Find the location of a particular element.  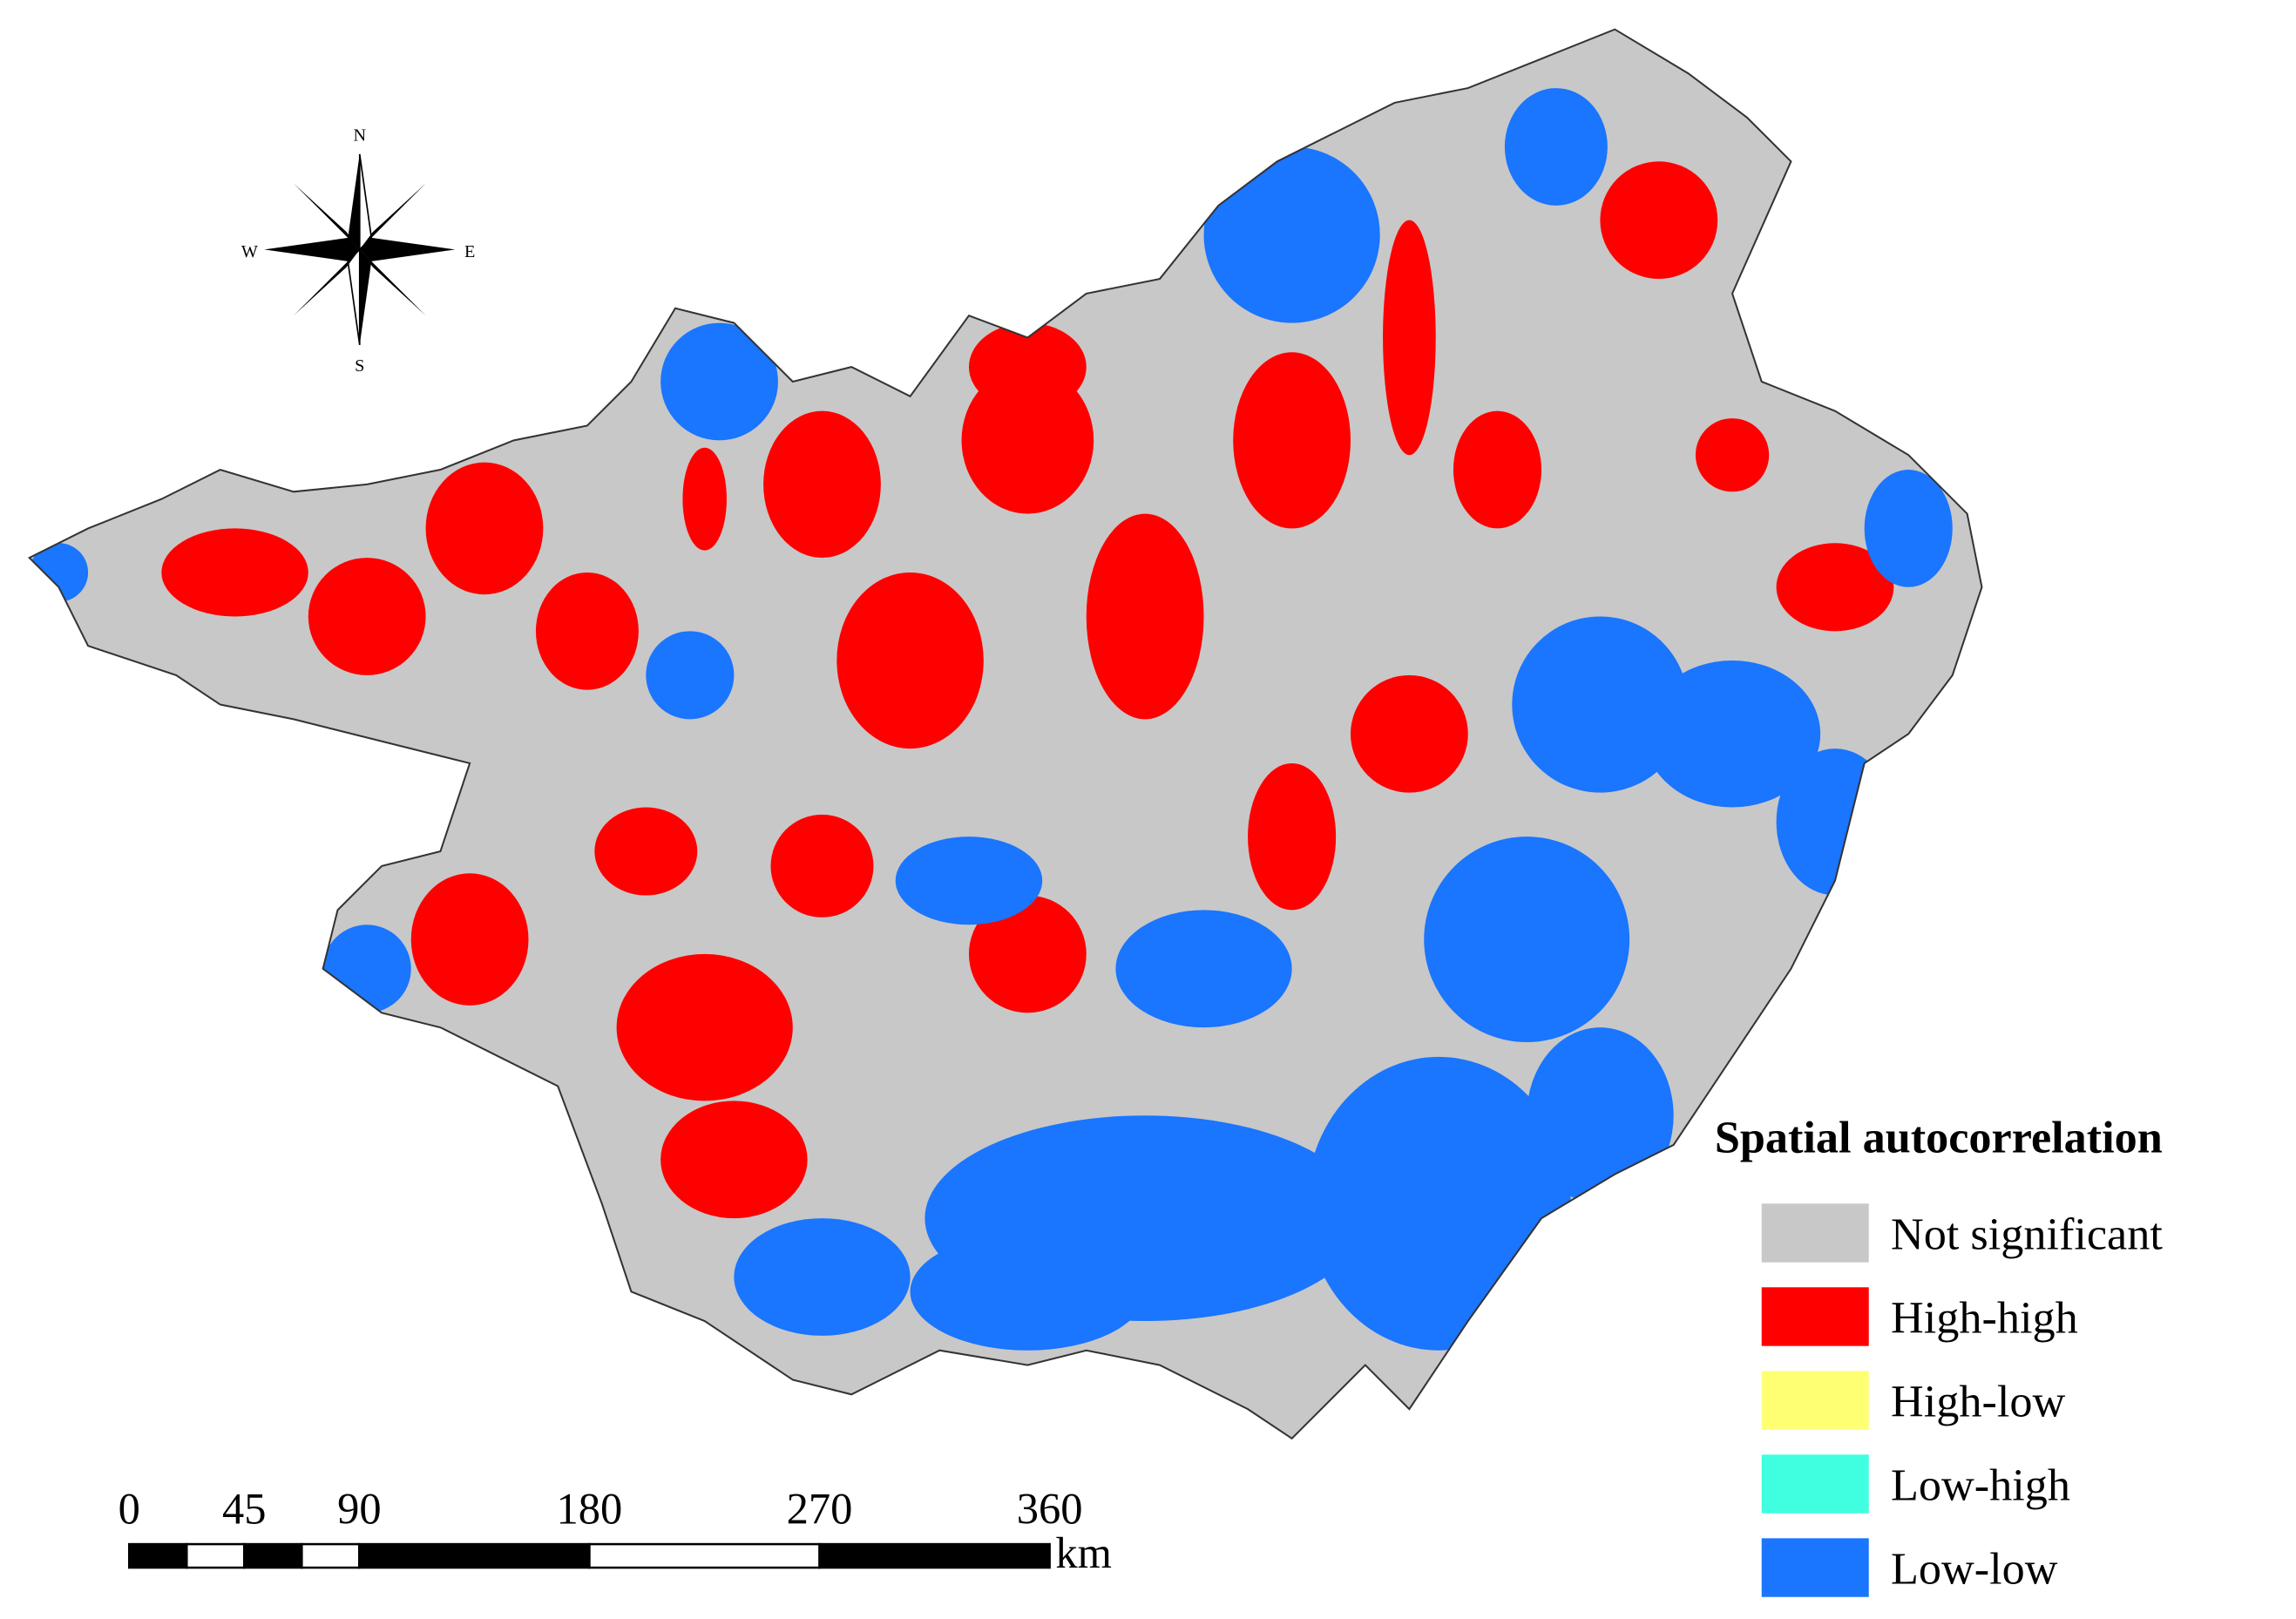

scale-tick-label: 45 is located at coordinates (244, 1509).